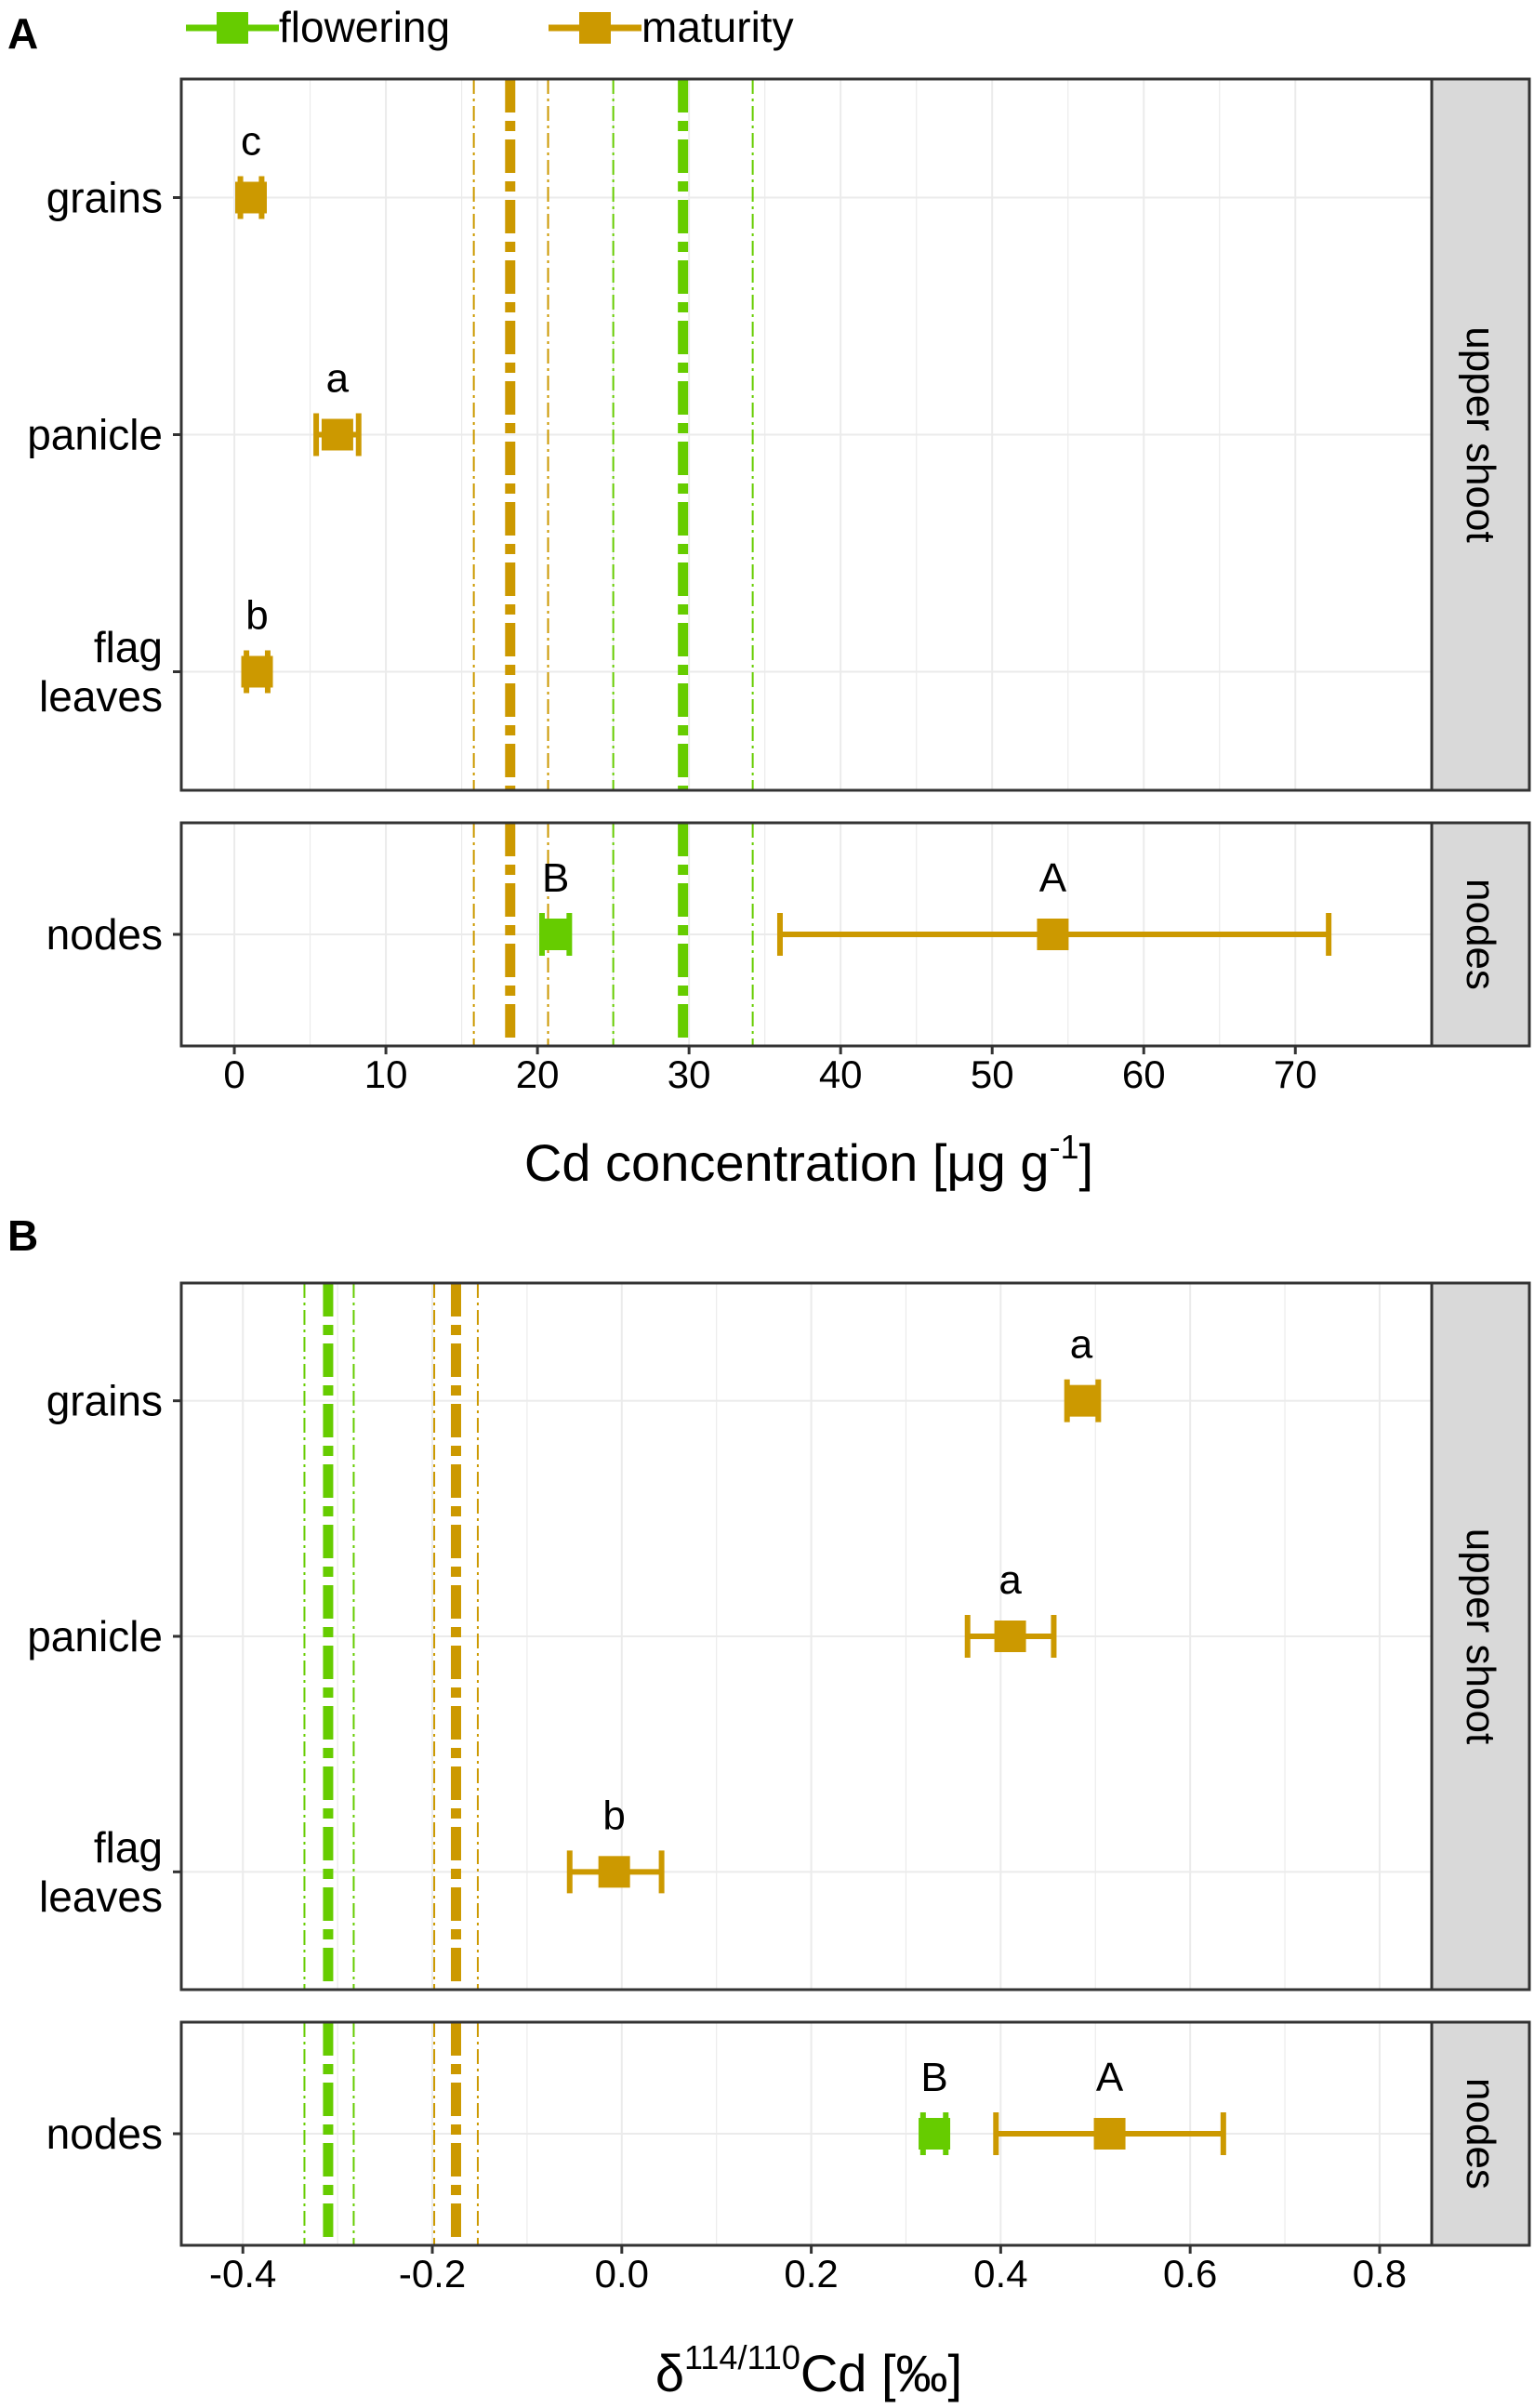  What do you see at coordinates (1296, 1074) in the screenshot?
I see `x-tick-label: 70` at bounding box center [1296, 1074].